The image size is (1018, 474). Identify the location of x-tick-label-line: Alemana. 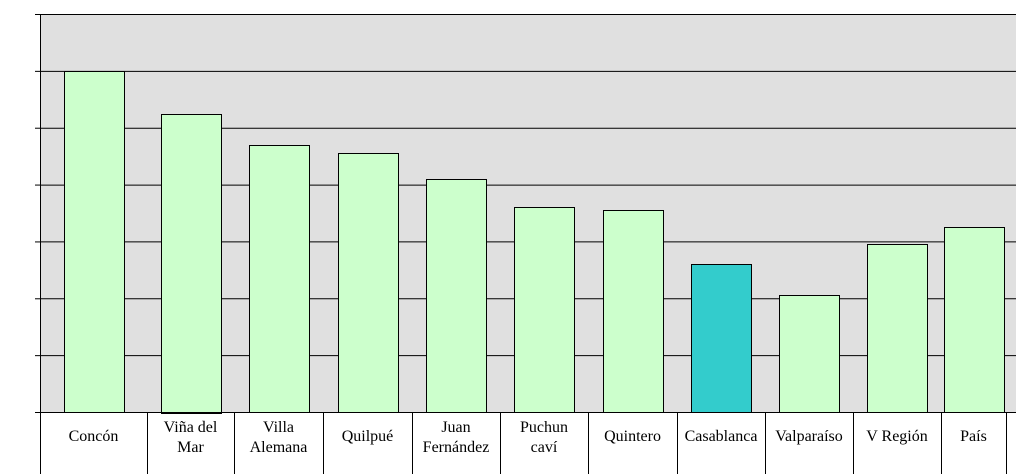
(279, 447).